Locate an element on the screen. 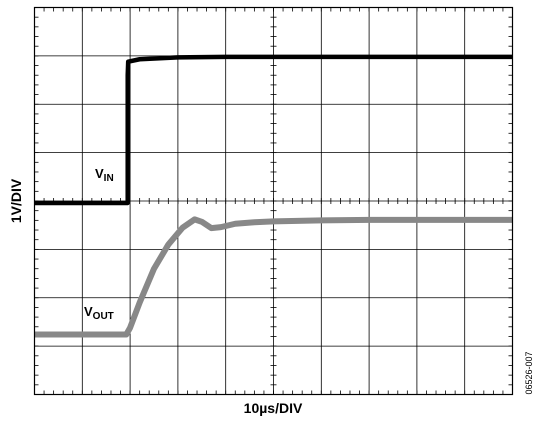 This screenshot has height=422, width=536. series-label-vin-main: V is located at coordinates (99, 173).